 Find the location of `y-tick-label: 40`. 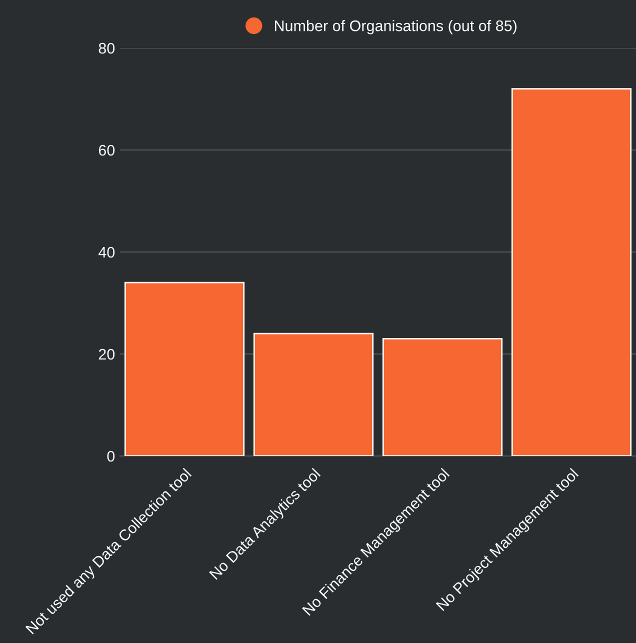

y-tick-label: 40 is located at coordinates (106, 252).